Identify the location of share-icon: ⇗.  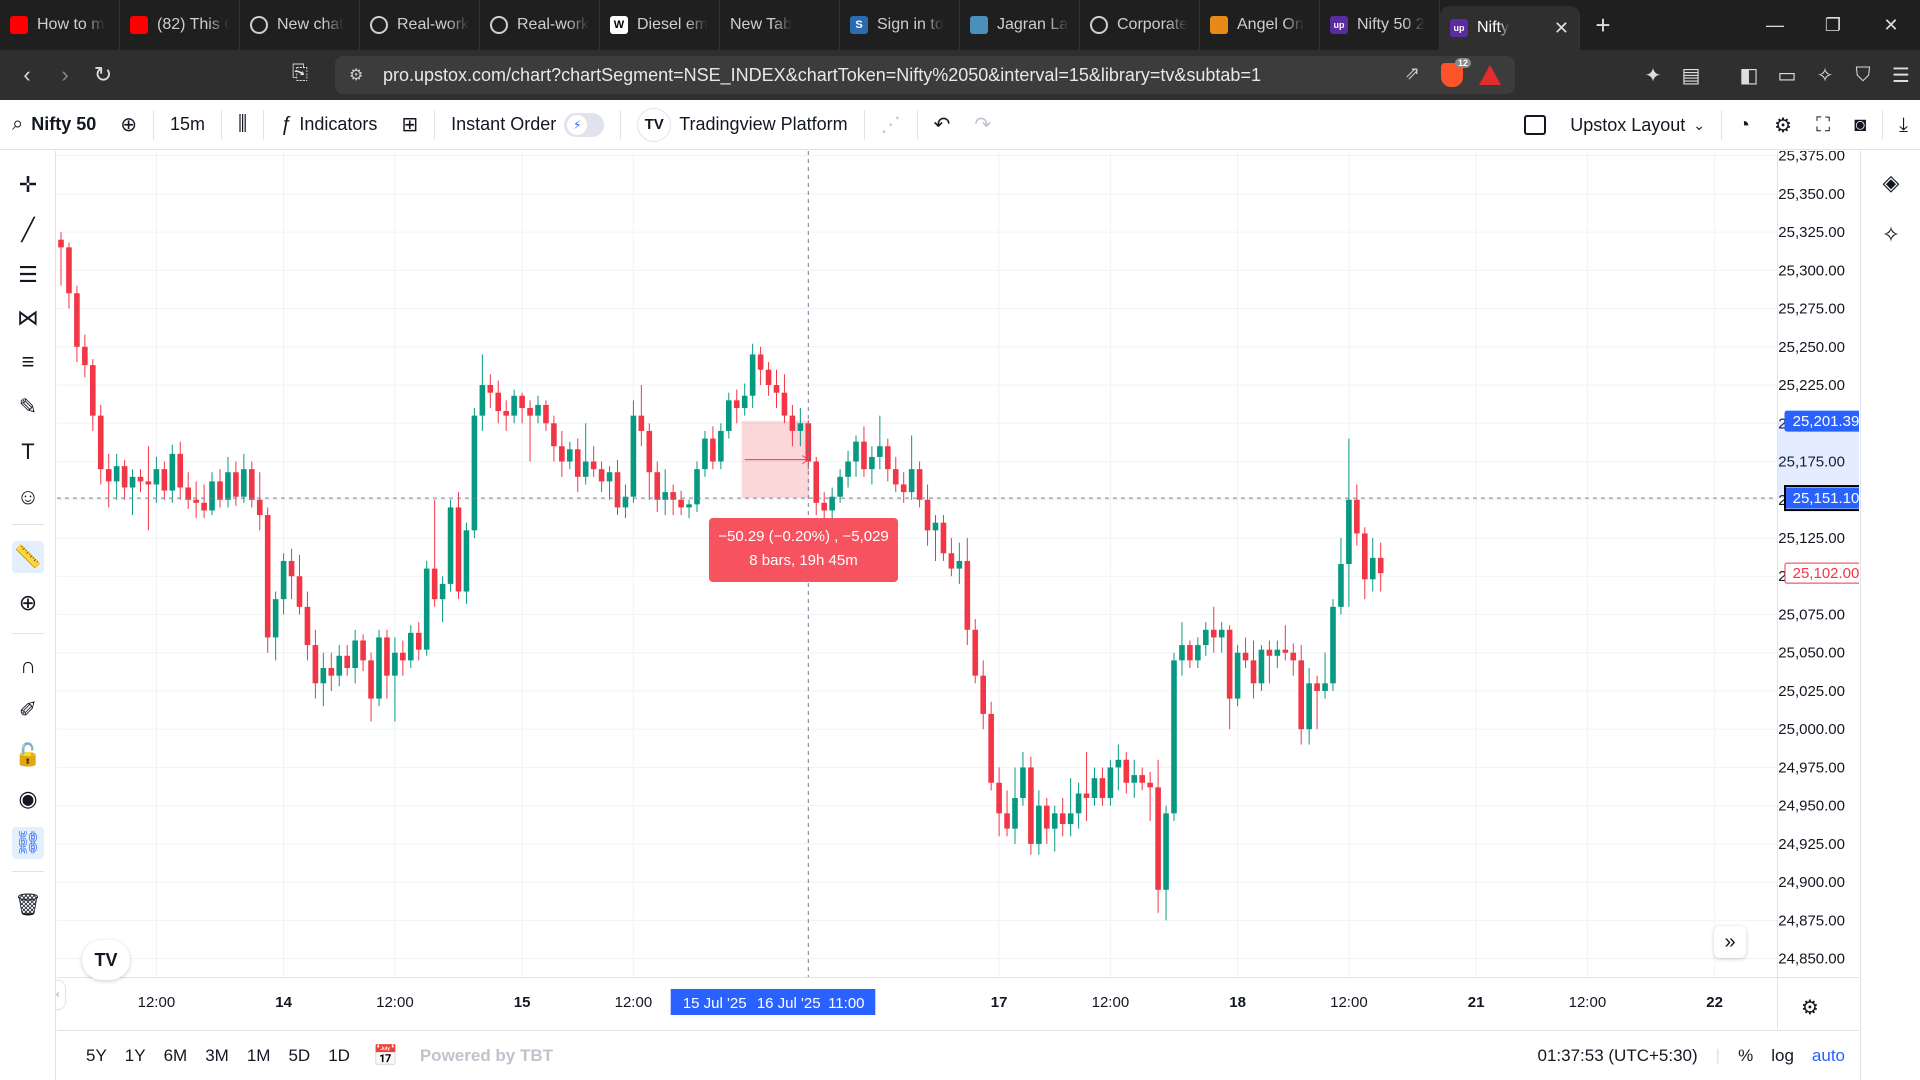
(1412, 73).